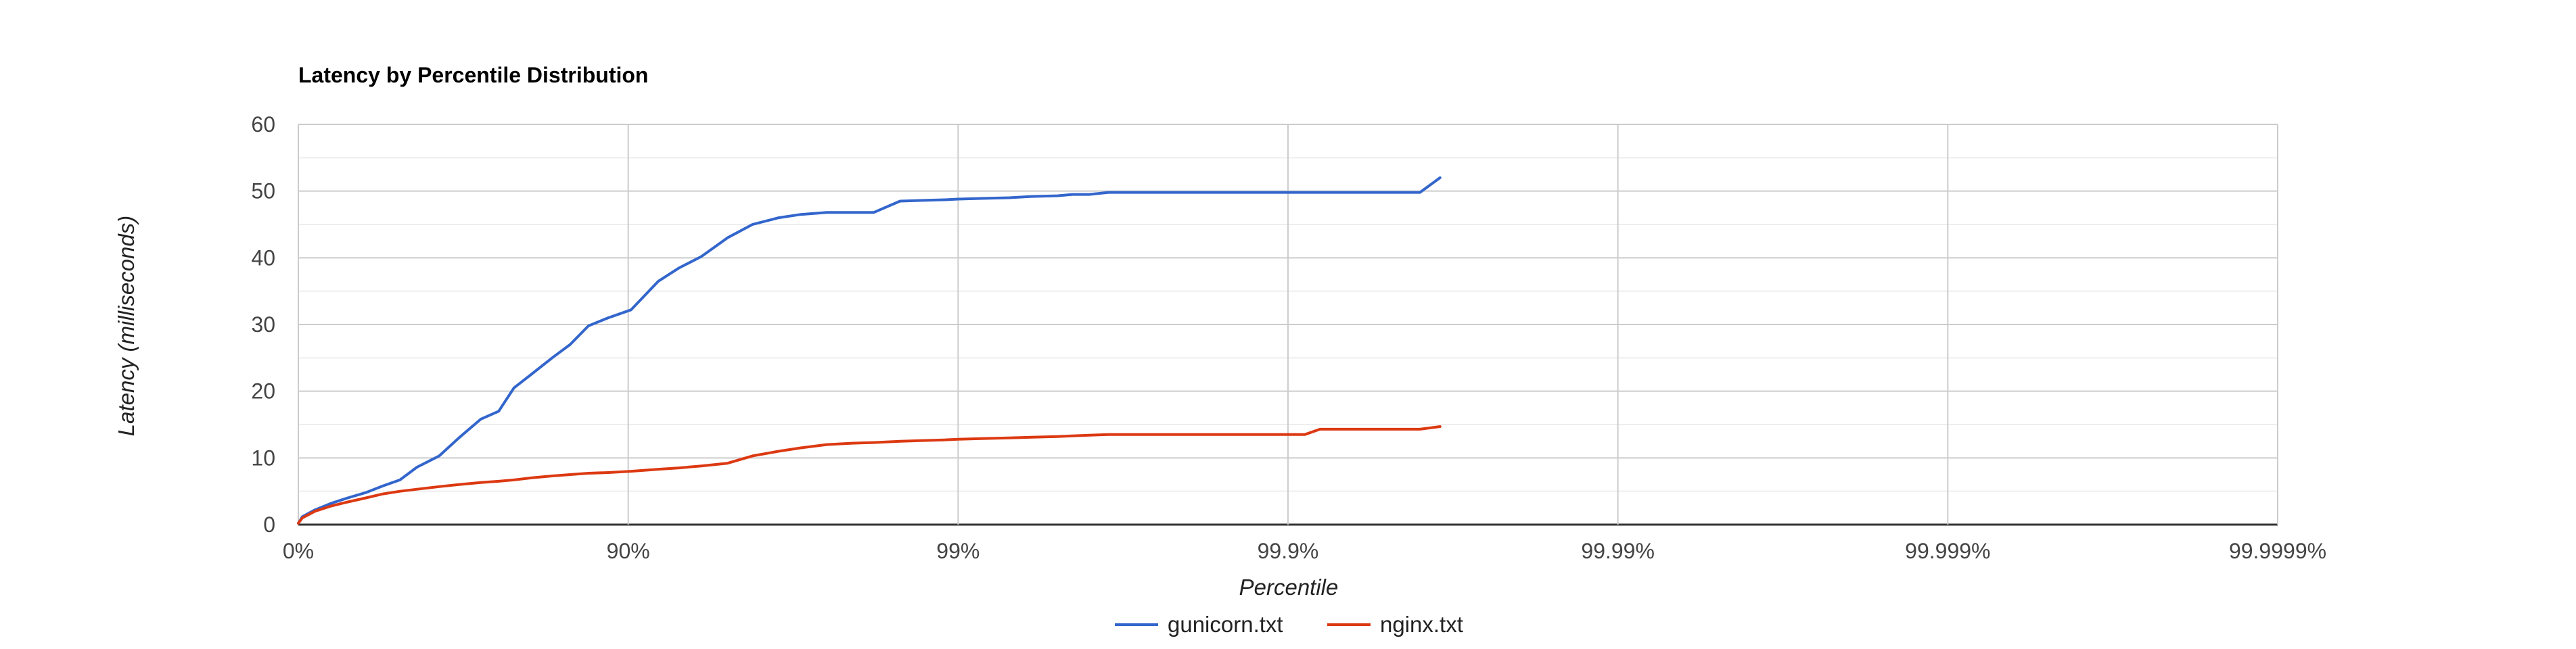 The width and height of the screenshot is (2576, 649). I want to click on y-axis-tick-labels: 0 10 20 30 40 50 60, so click(263, 324).